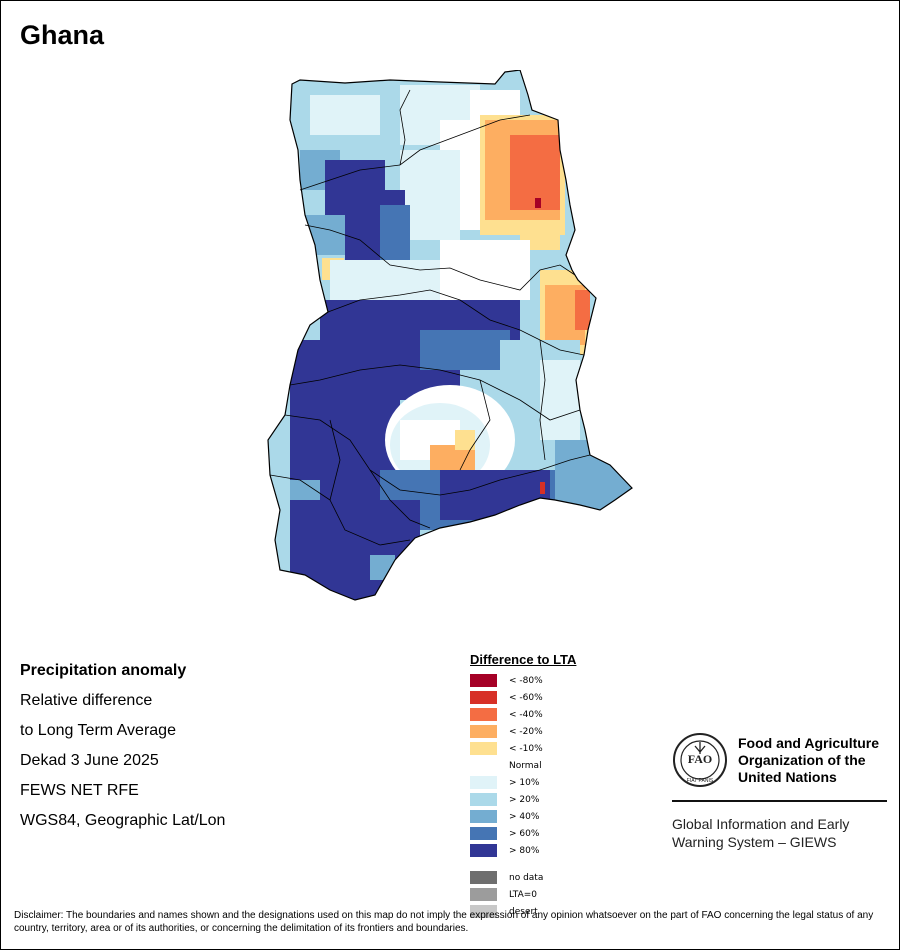 Image resolution: width=900 pixels, height=950 pixels. I want to click on legend-class-item: > 20%, so click(565, 799).